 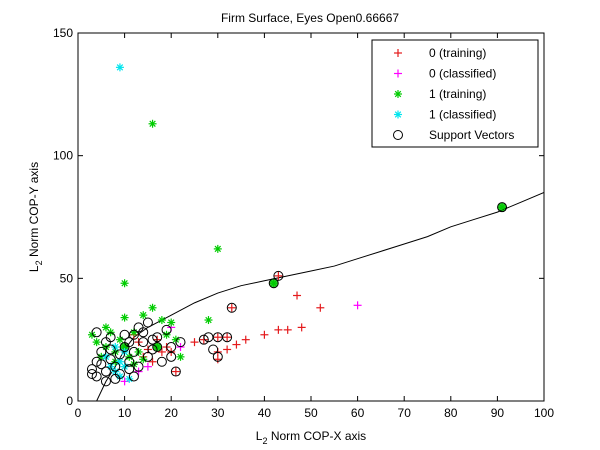 I want to click on legend-entry-label: 1 (training), so click(x=457, y=94).